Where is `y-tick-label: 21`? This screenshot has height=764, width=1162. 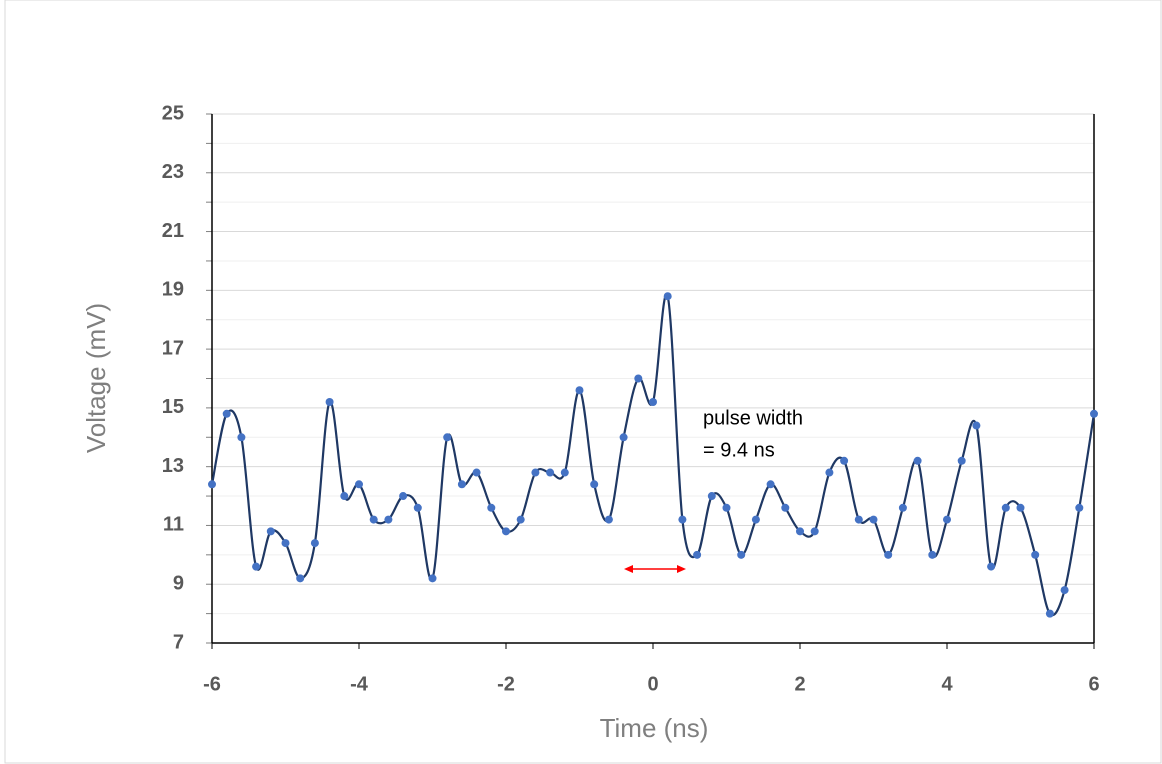
y-tick-label: 21 is located at coordinates (173, 231).